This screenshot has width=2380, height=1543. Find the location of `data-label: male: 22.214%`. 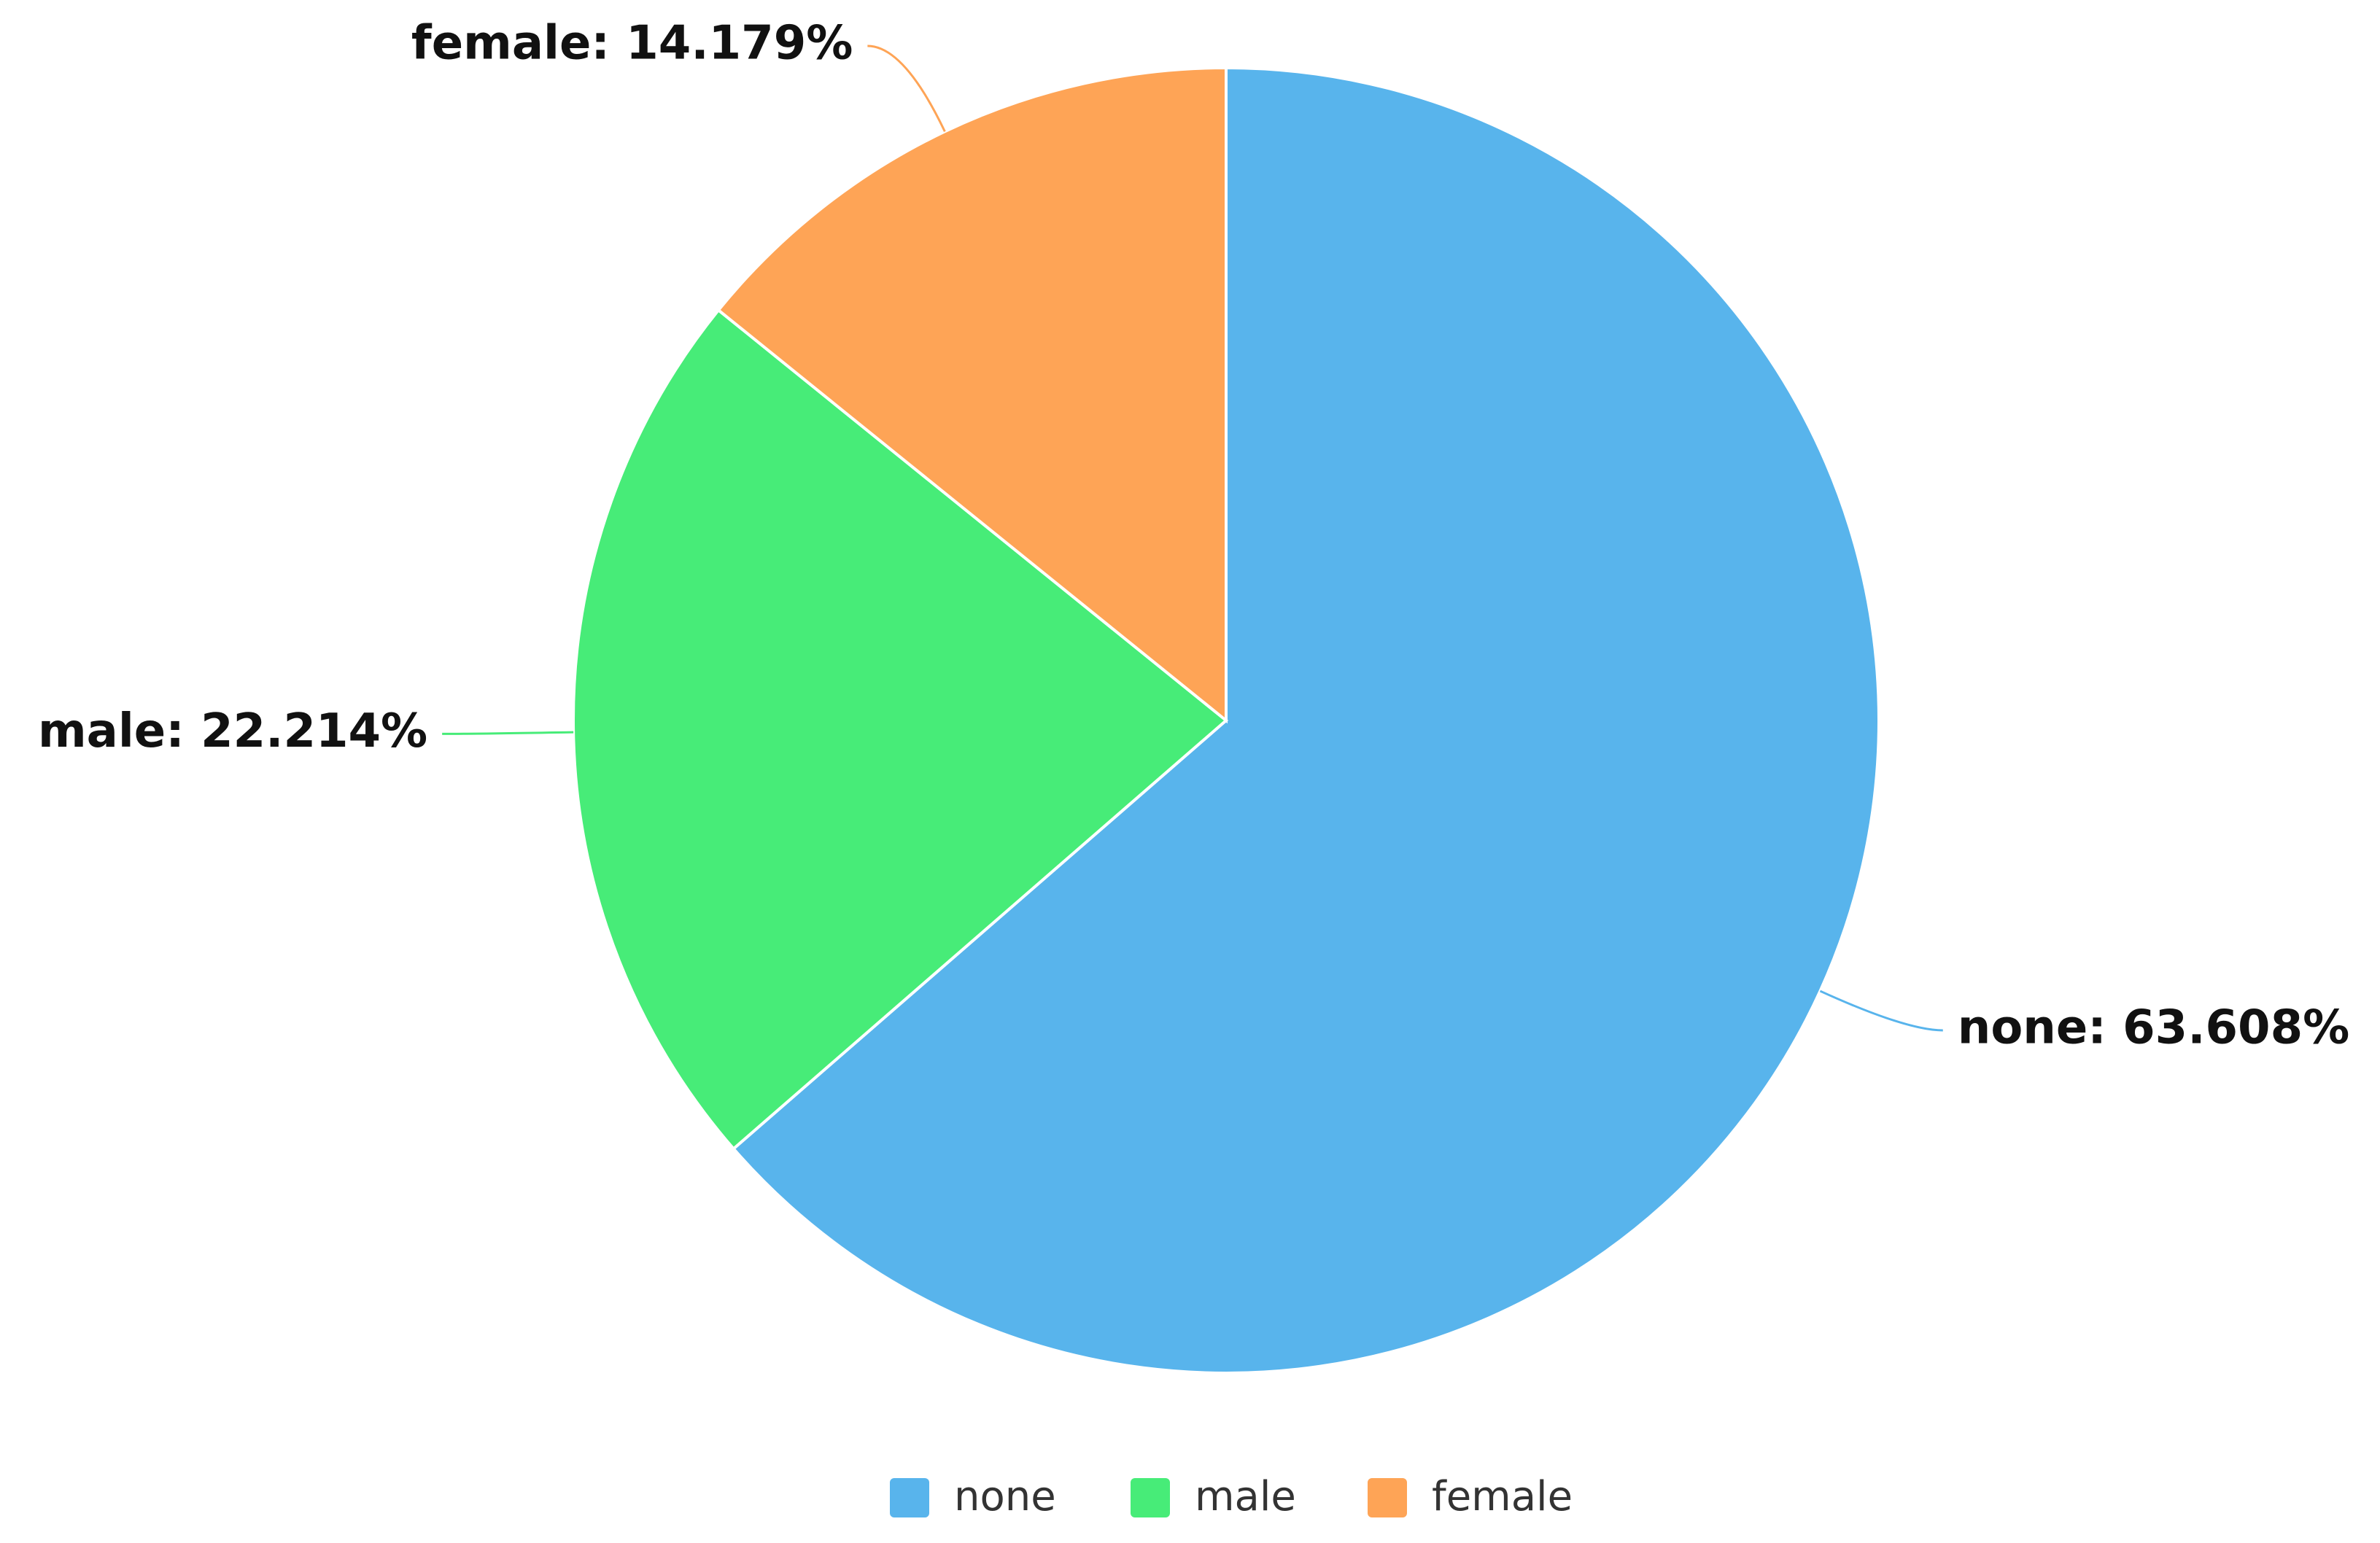

data-label: male: 22.214% is located at coordinates (232, 731).